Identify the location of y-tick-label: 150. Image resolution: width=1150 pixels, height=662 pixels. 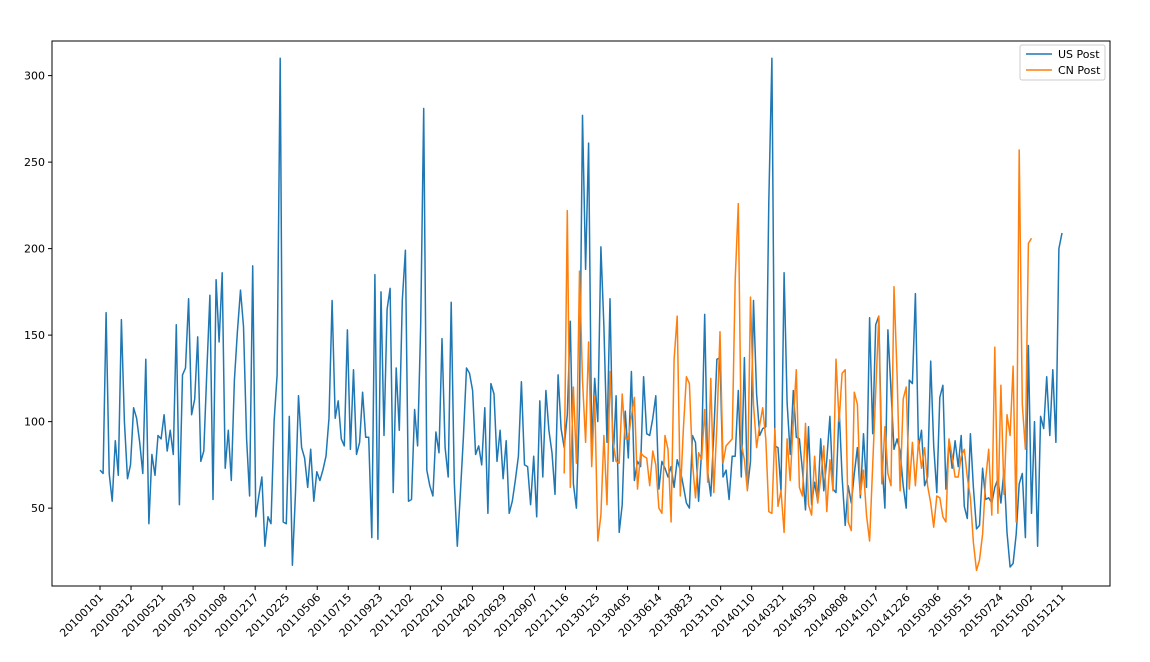
(34, 335).